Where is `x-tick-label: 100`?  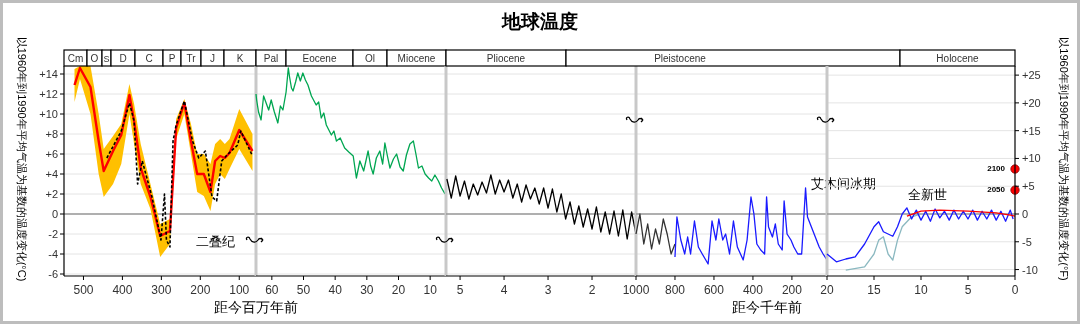
x-tick-label: 100 is located at coordinates (239, 290).